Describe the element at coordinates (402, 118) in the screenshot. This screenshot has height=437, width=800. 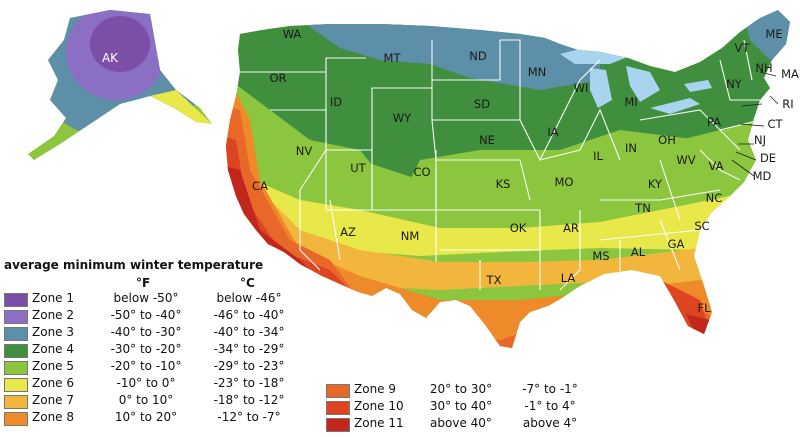
I see `state-label-wy: WY` at that location.